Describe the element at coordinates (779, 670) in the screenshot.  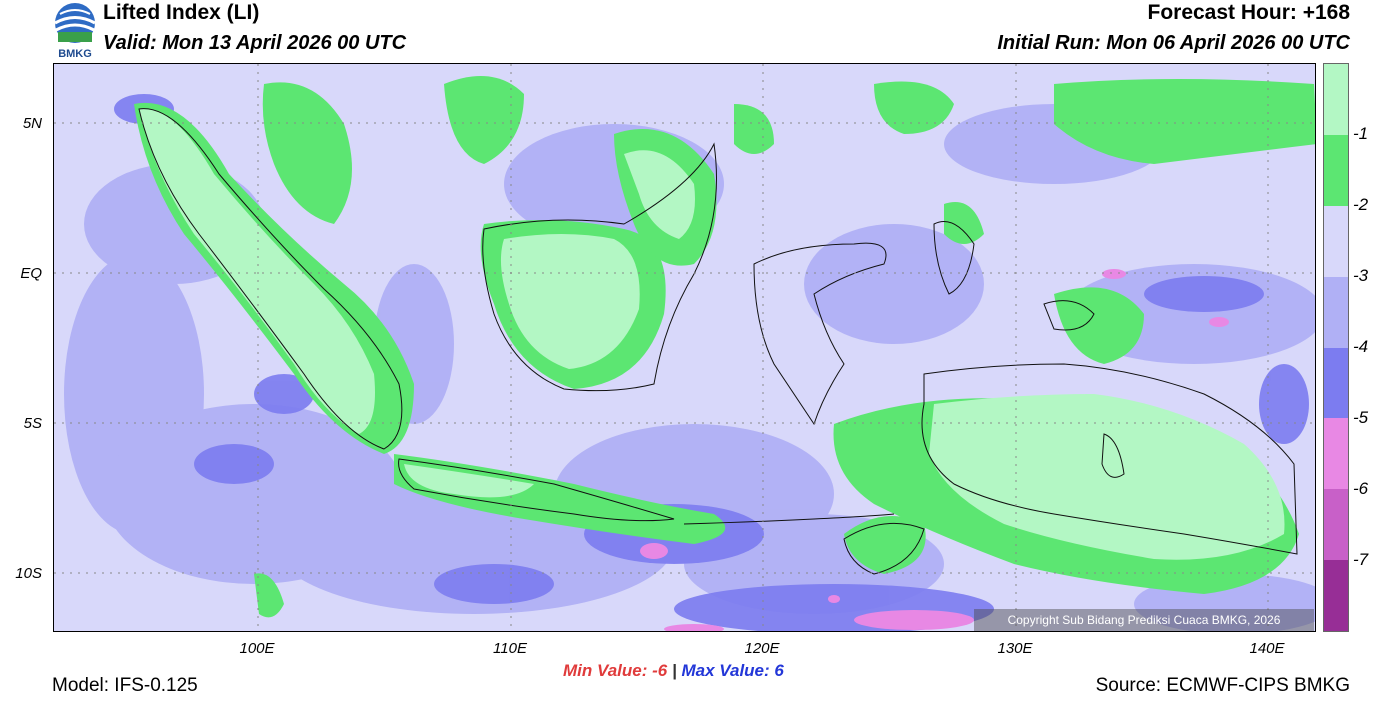
I see `max-value: 6` at that location.